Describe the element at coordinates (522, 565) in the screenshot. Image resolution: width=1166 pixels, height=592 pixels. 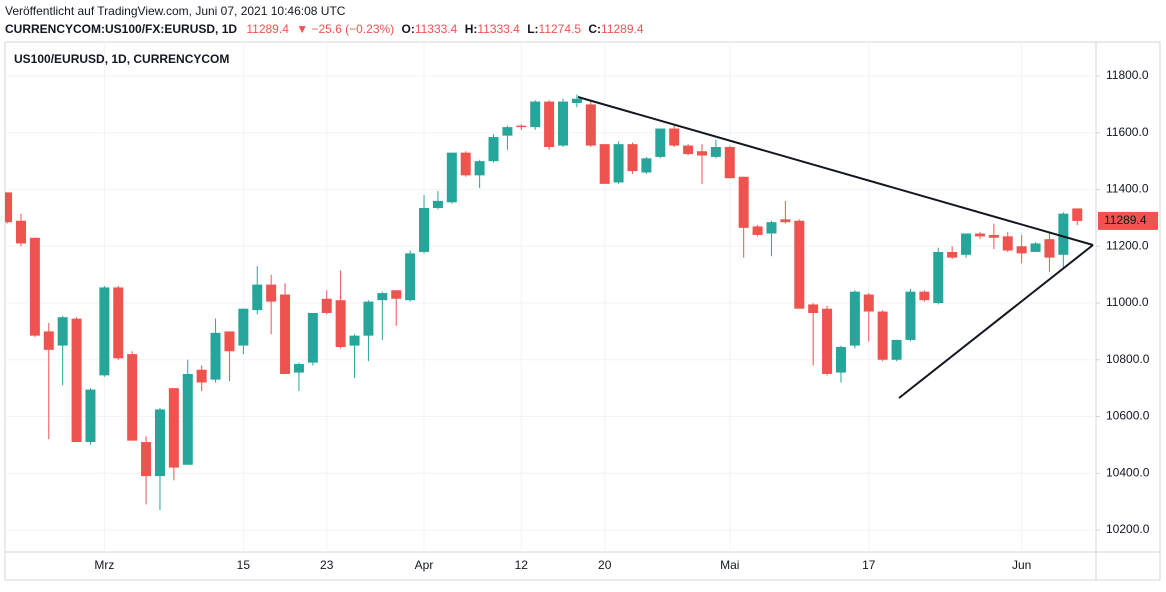
I see `x-tick-label: 12` at that location.